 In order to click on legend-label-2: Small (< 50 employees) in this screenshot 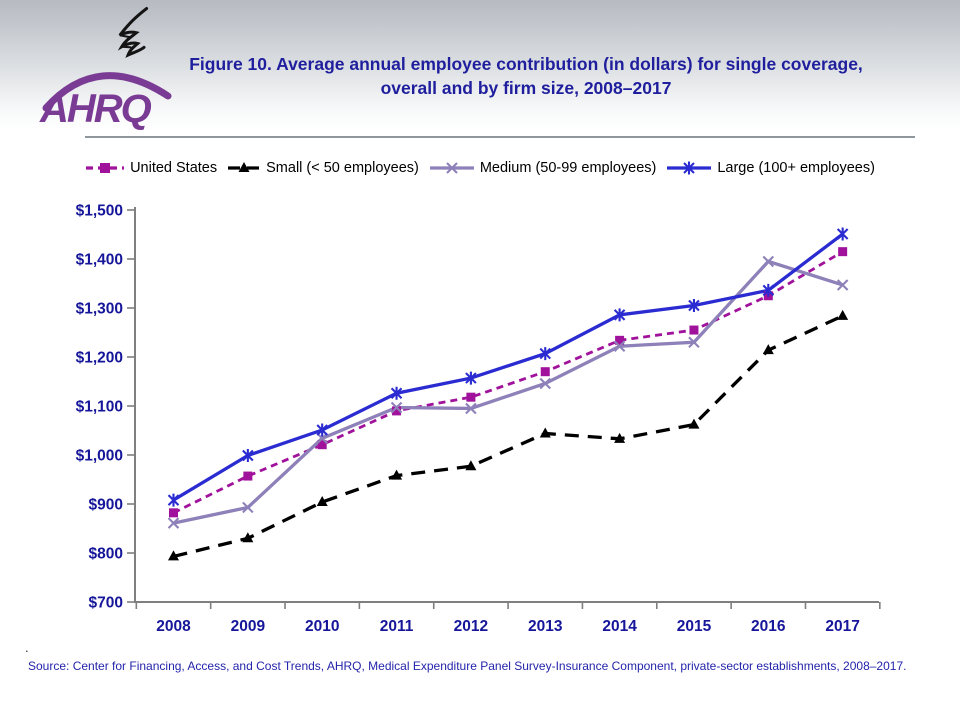, I will do `click(342, 168)`.